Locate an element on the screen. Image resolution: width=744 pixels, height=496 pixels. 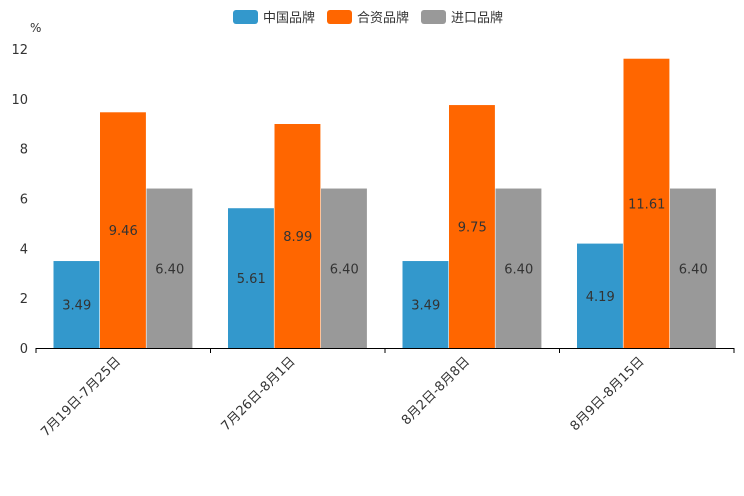
x-tick-label: 8月2日-8月8日 is located at coordinates (436, 391).